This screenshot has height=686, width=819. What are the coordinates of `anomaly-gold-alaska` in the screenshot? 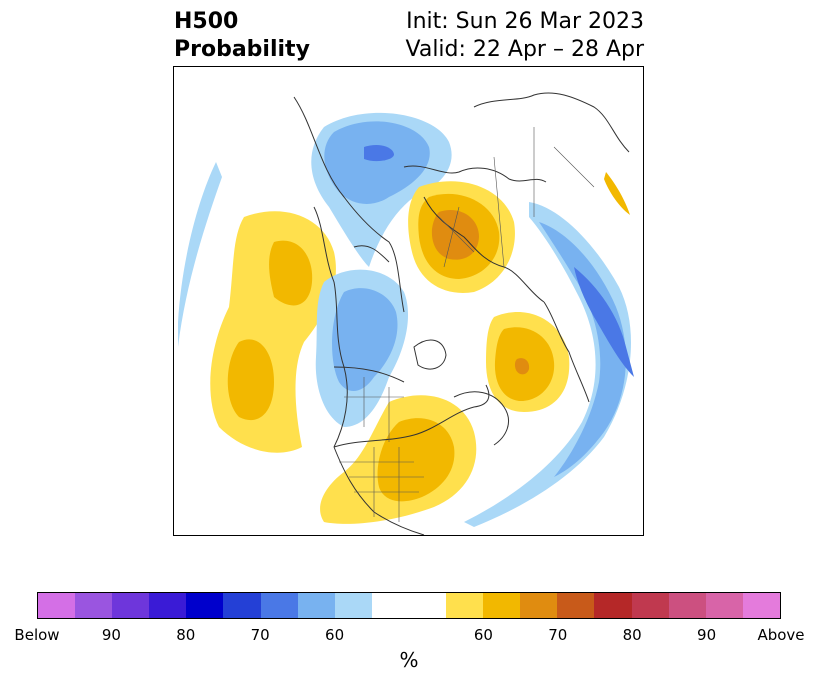 It's located at (291, 273).